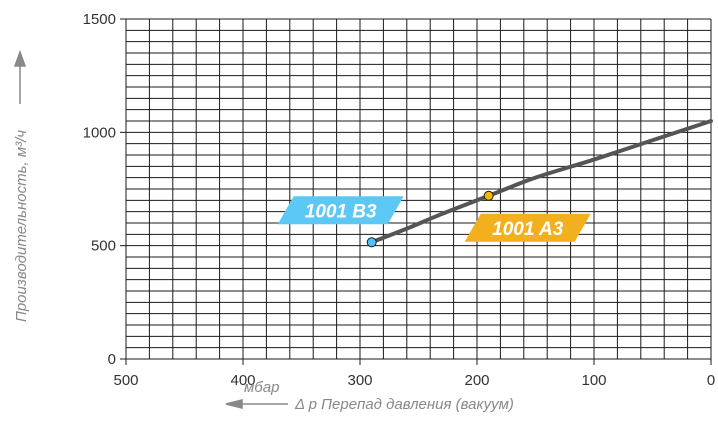 This screenshot has width=718, height=439. Describe the element at coordinates (593, 380) in the screenshot. I see `x-tick-label: 100` at that location.